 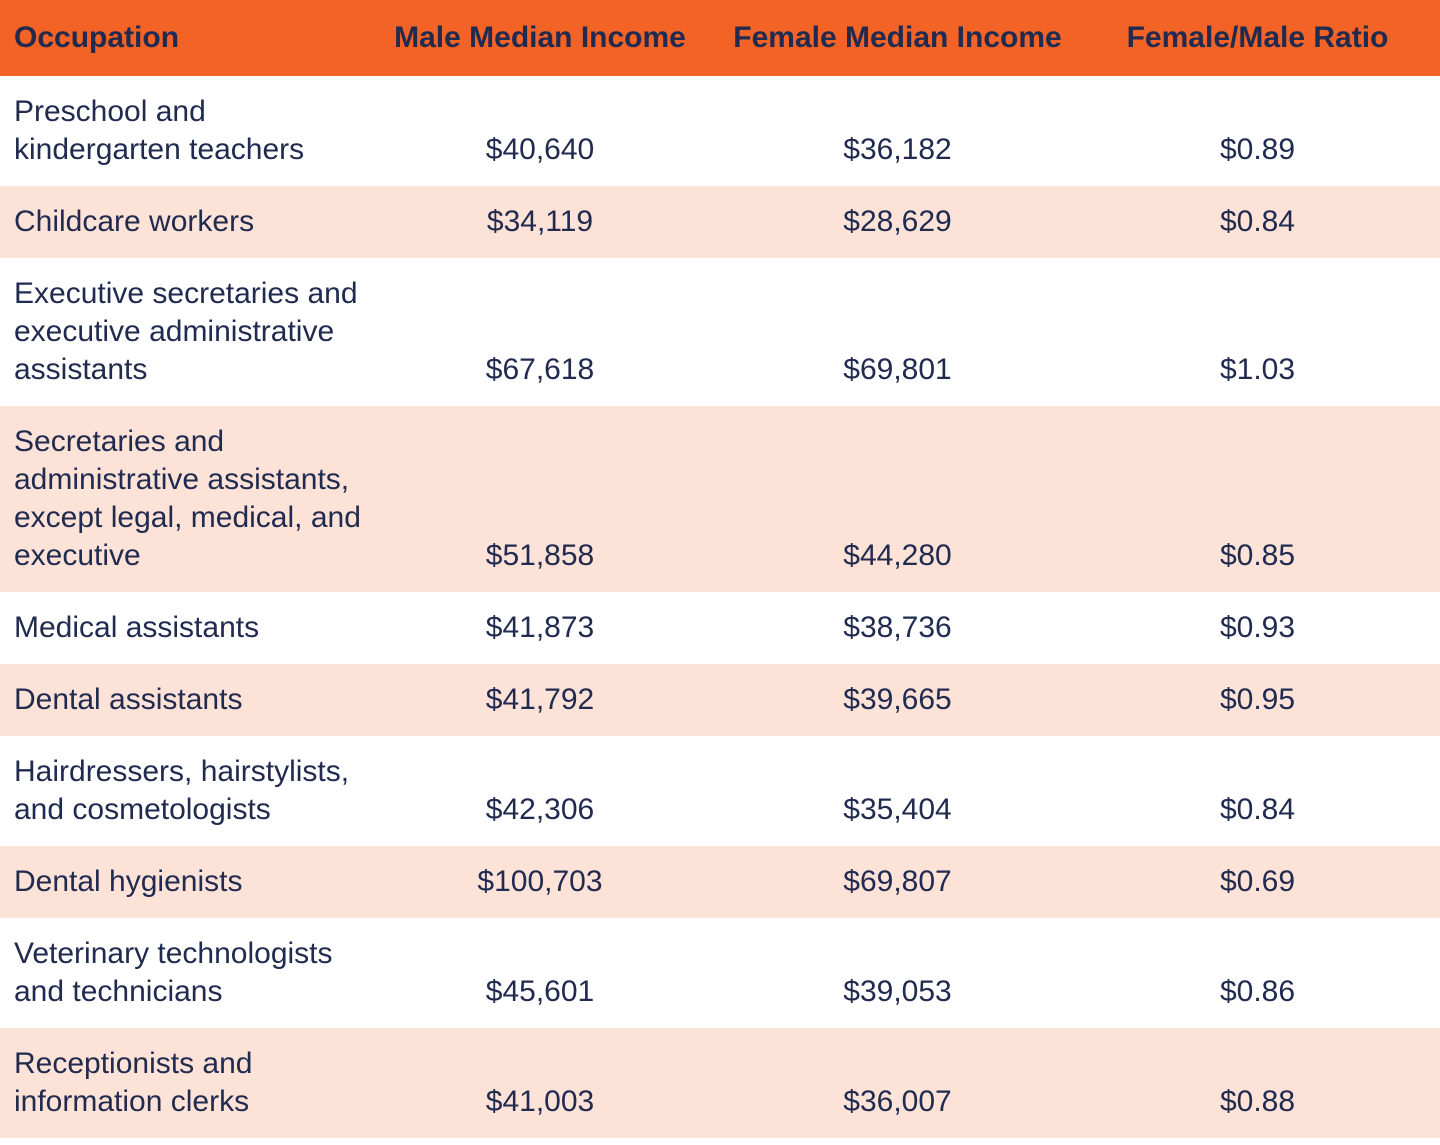 What do you see at coordinates (540, 149) in the screenshot?
I see `male-income-cell: $40,640` at bounding box center [540, 149].